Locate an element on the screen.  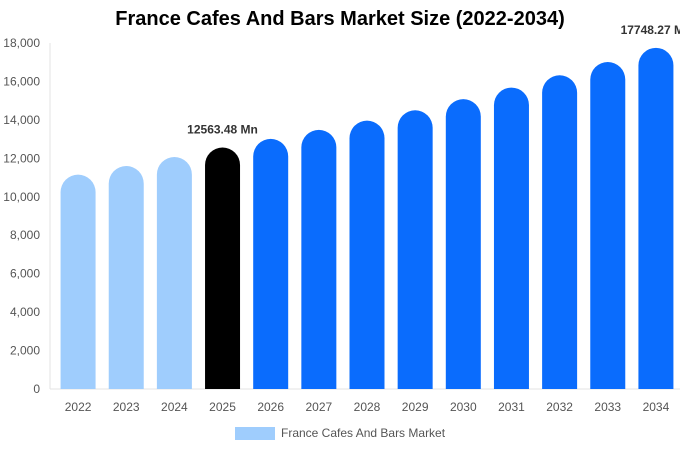
y-tick-label: 0 is located at coordinates (36, 389).